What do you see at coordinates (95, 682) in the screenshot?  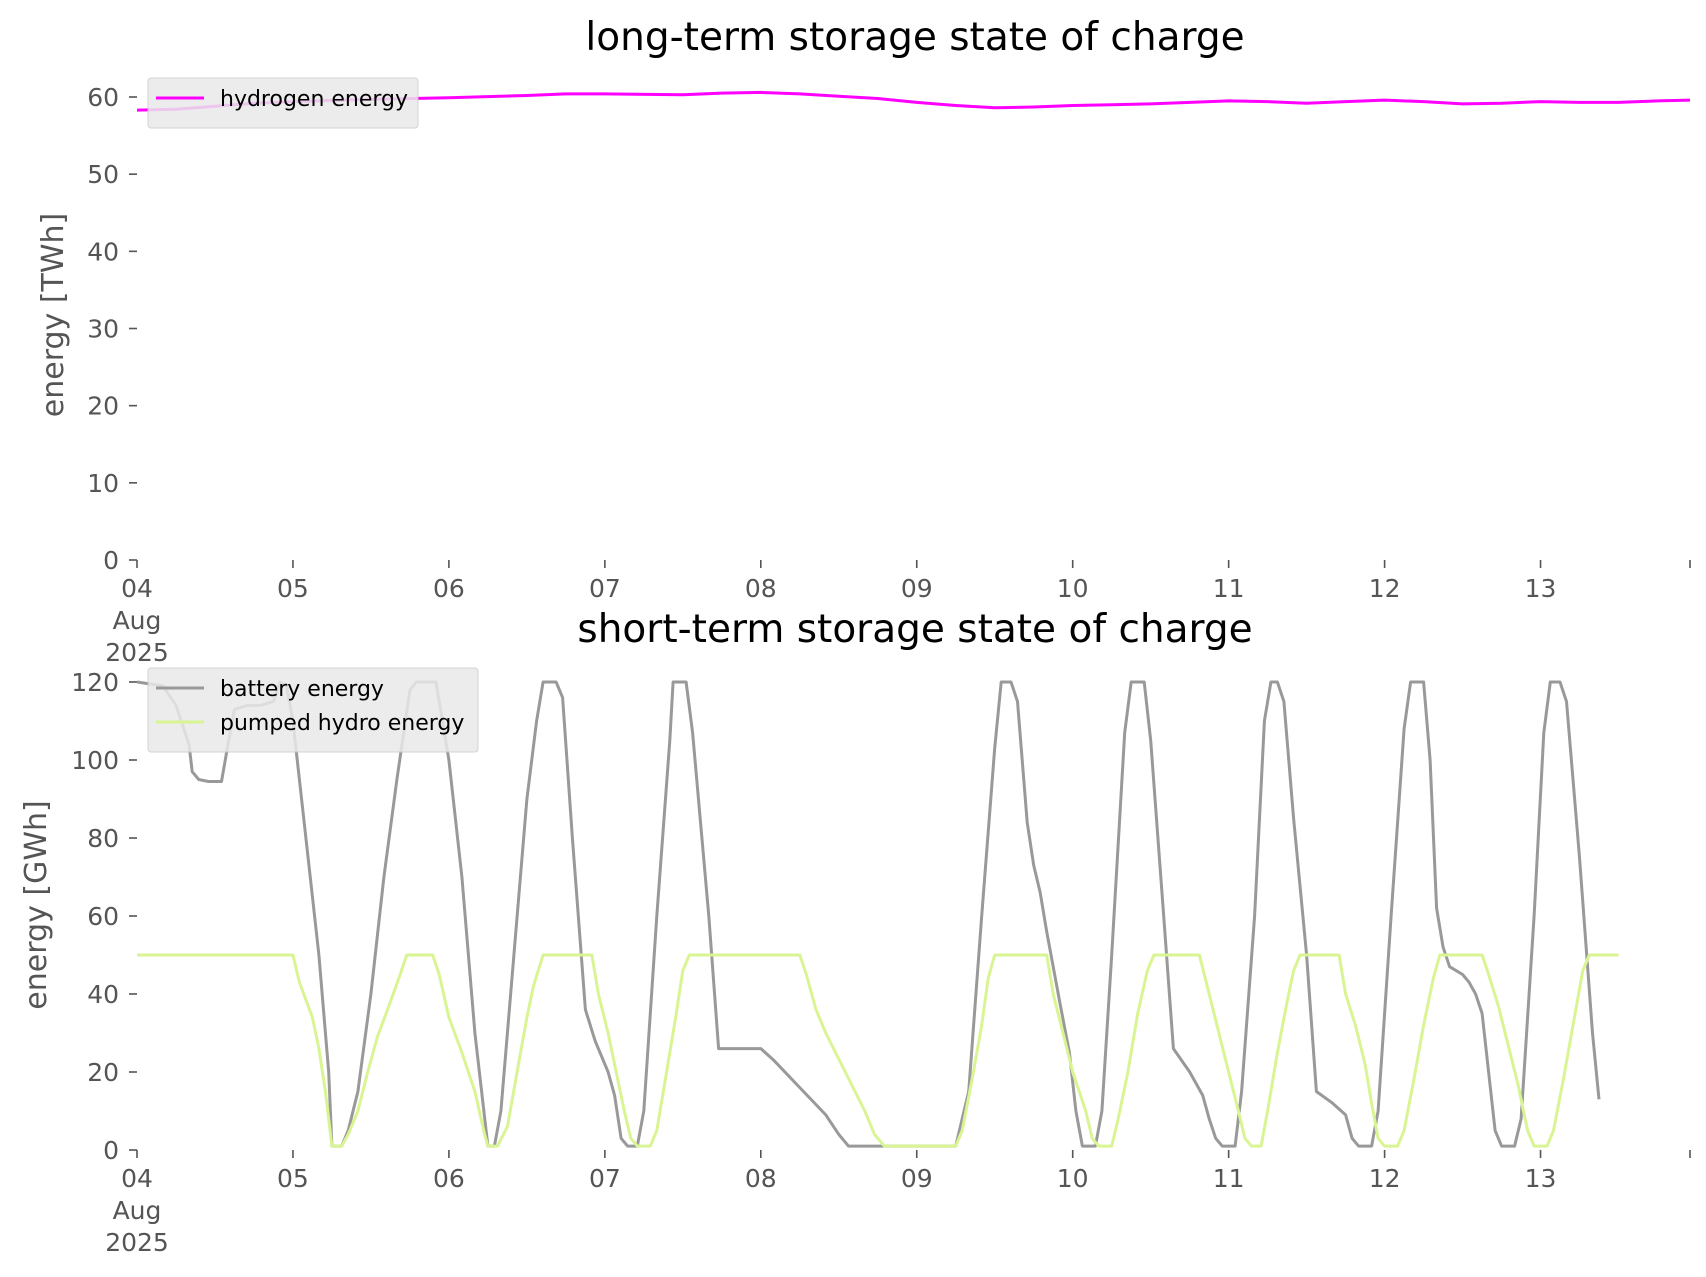 I see `y-tick-label: 120` at bounding box center [95, 682].